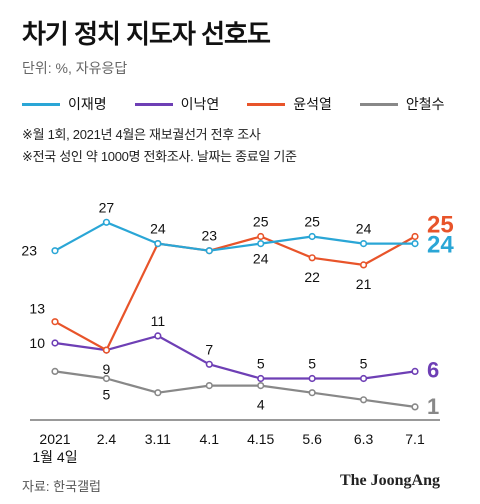 The image size is (480, 504). What do you see at coordinates (200, 104) in the screenshot?
I see `legend-label: 이낙연` at bounding box center [200, 104].